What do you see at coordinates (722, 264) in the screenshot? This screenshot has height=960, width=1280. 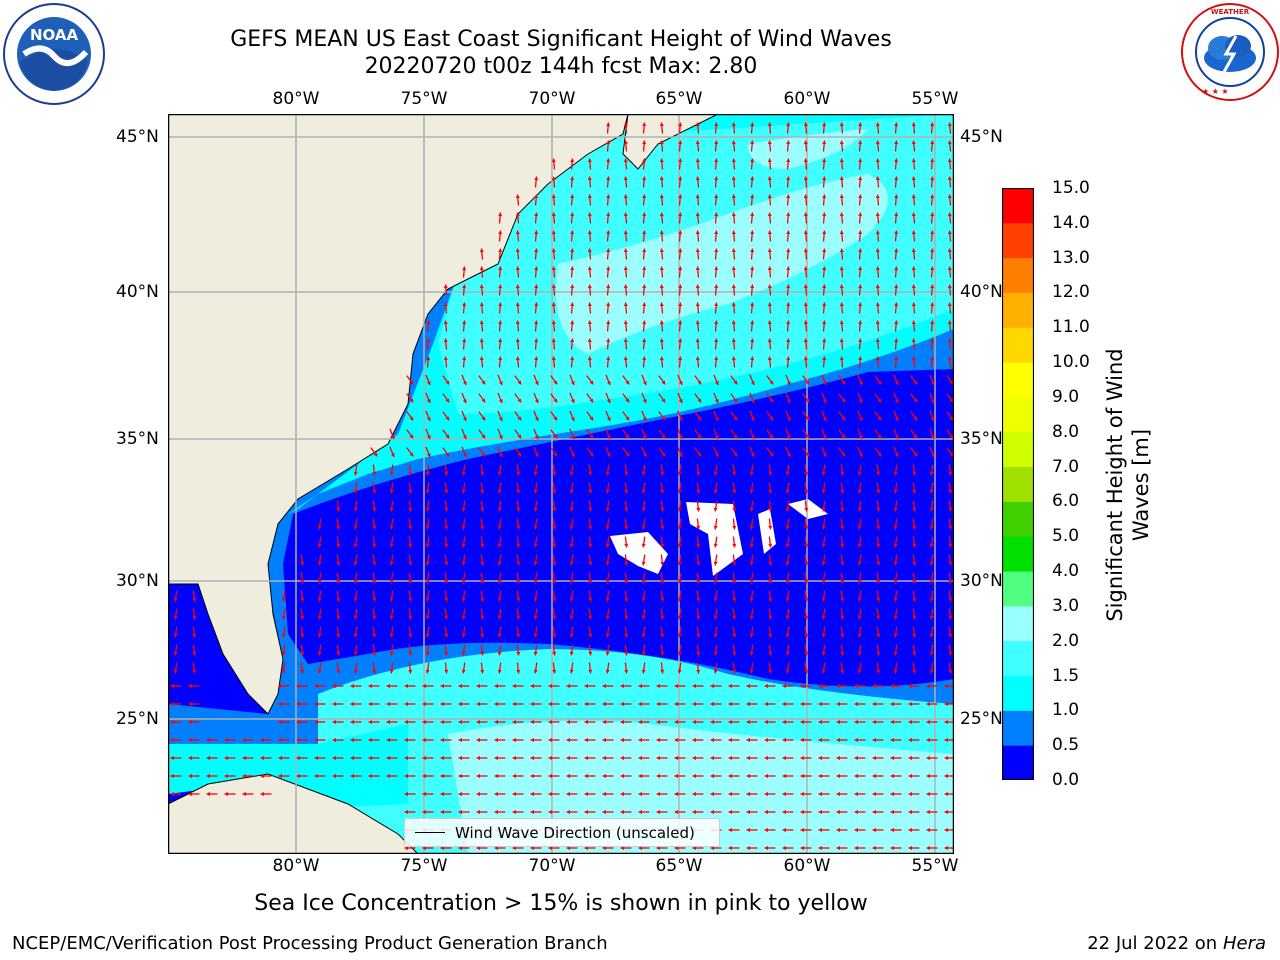 I see `ocean-band-2.0-3.0` at bounding box center [722, 264].